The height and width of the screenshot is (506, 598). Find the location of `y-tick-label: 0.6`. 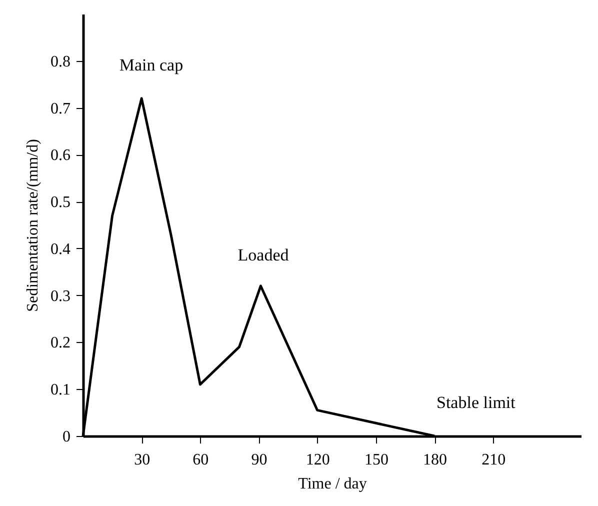

y-tick-label: 0.6 is located at coordinates (60, 155).